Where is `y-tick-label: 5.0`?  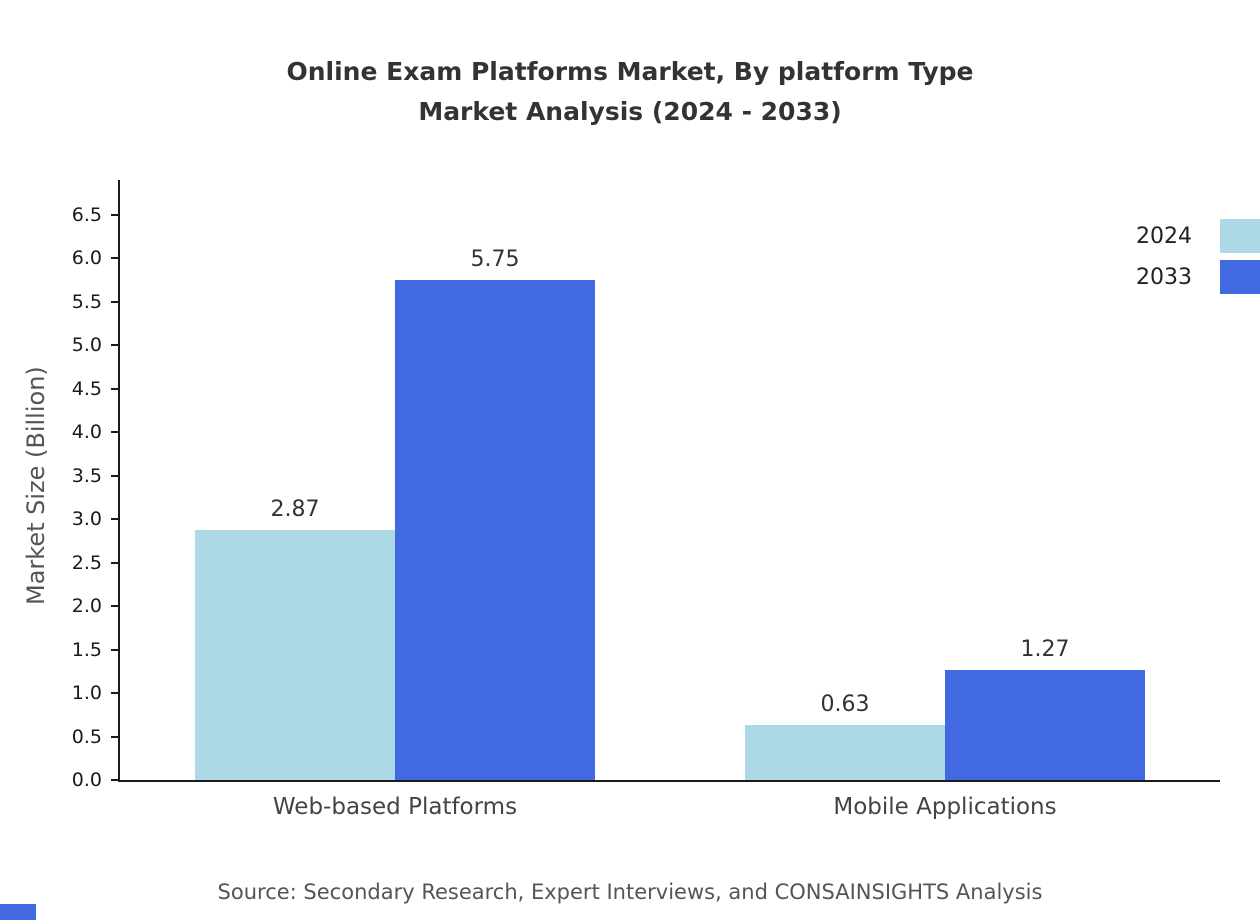
y-tick-label: 5.0 is located at coordinates (86, 345).